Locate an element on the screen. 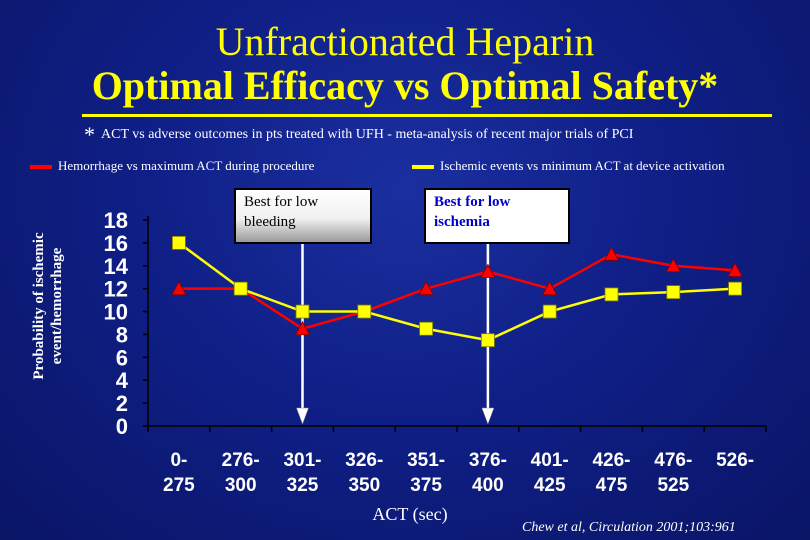 The width and height of the screenshot is (810, 540). y-tick-label: 0 is located at coordinates (122, 426).